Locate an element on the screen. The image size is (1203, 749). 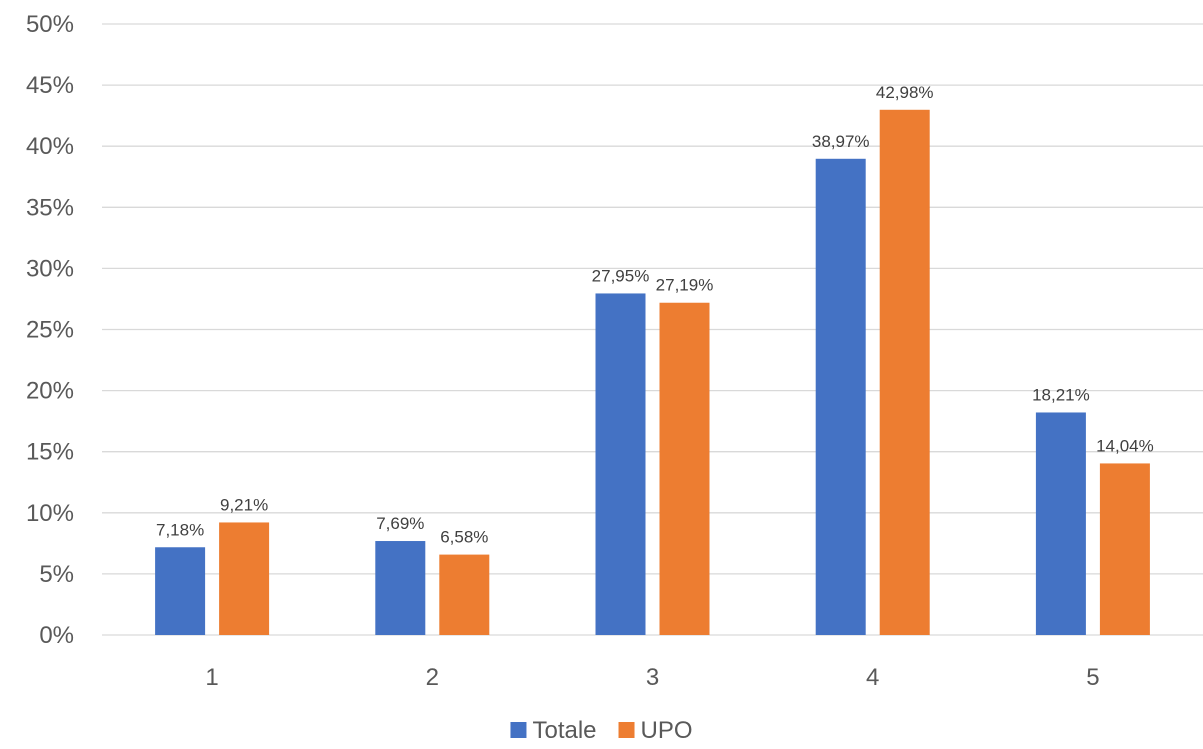
x-tick-label: 3 is located at coordinates (652, 677).